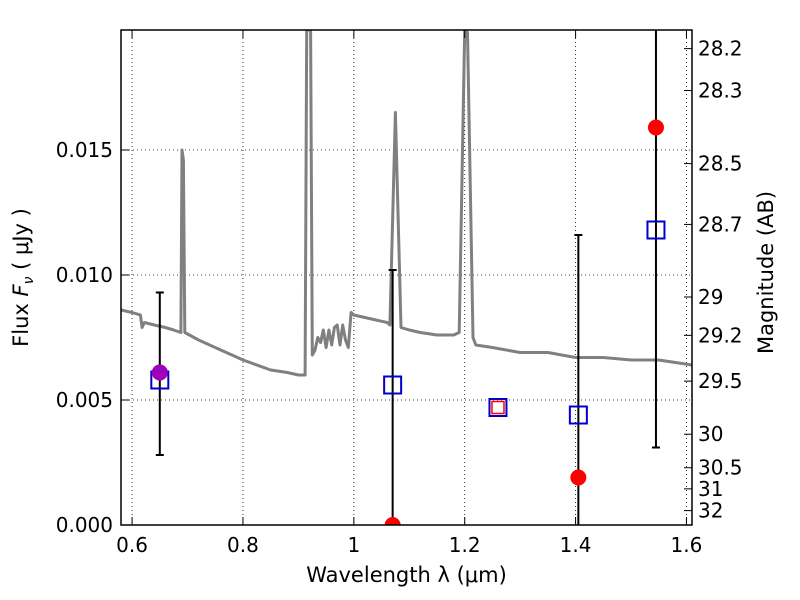  I want to click on y-tick-label: 0.000, so click(84, 525).